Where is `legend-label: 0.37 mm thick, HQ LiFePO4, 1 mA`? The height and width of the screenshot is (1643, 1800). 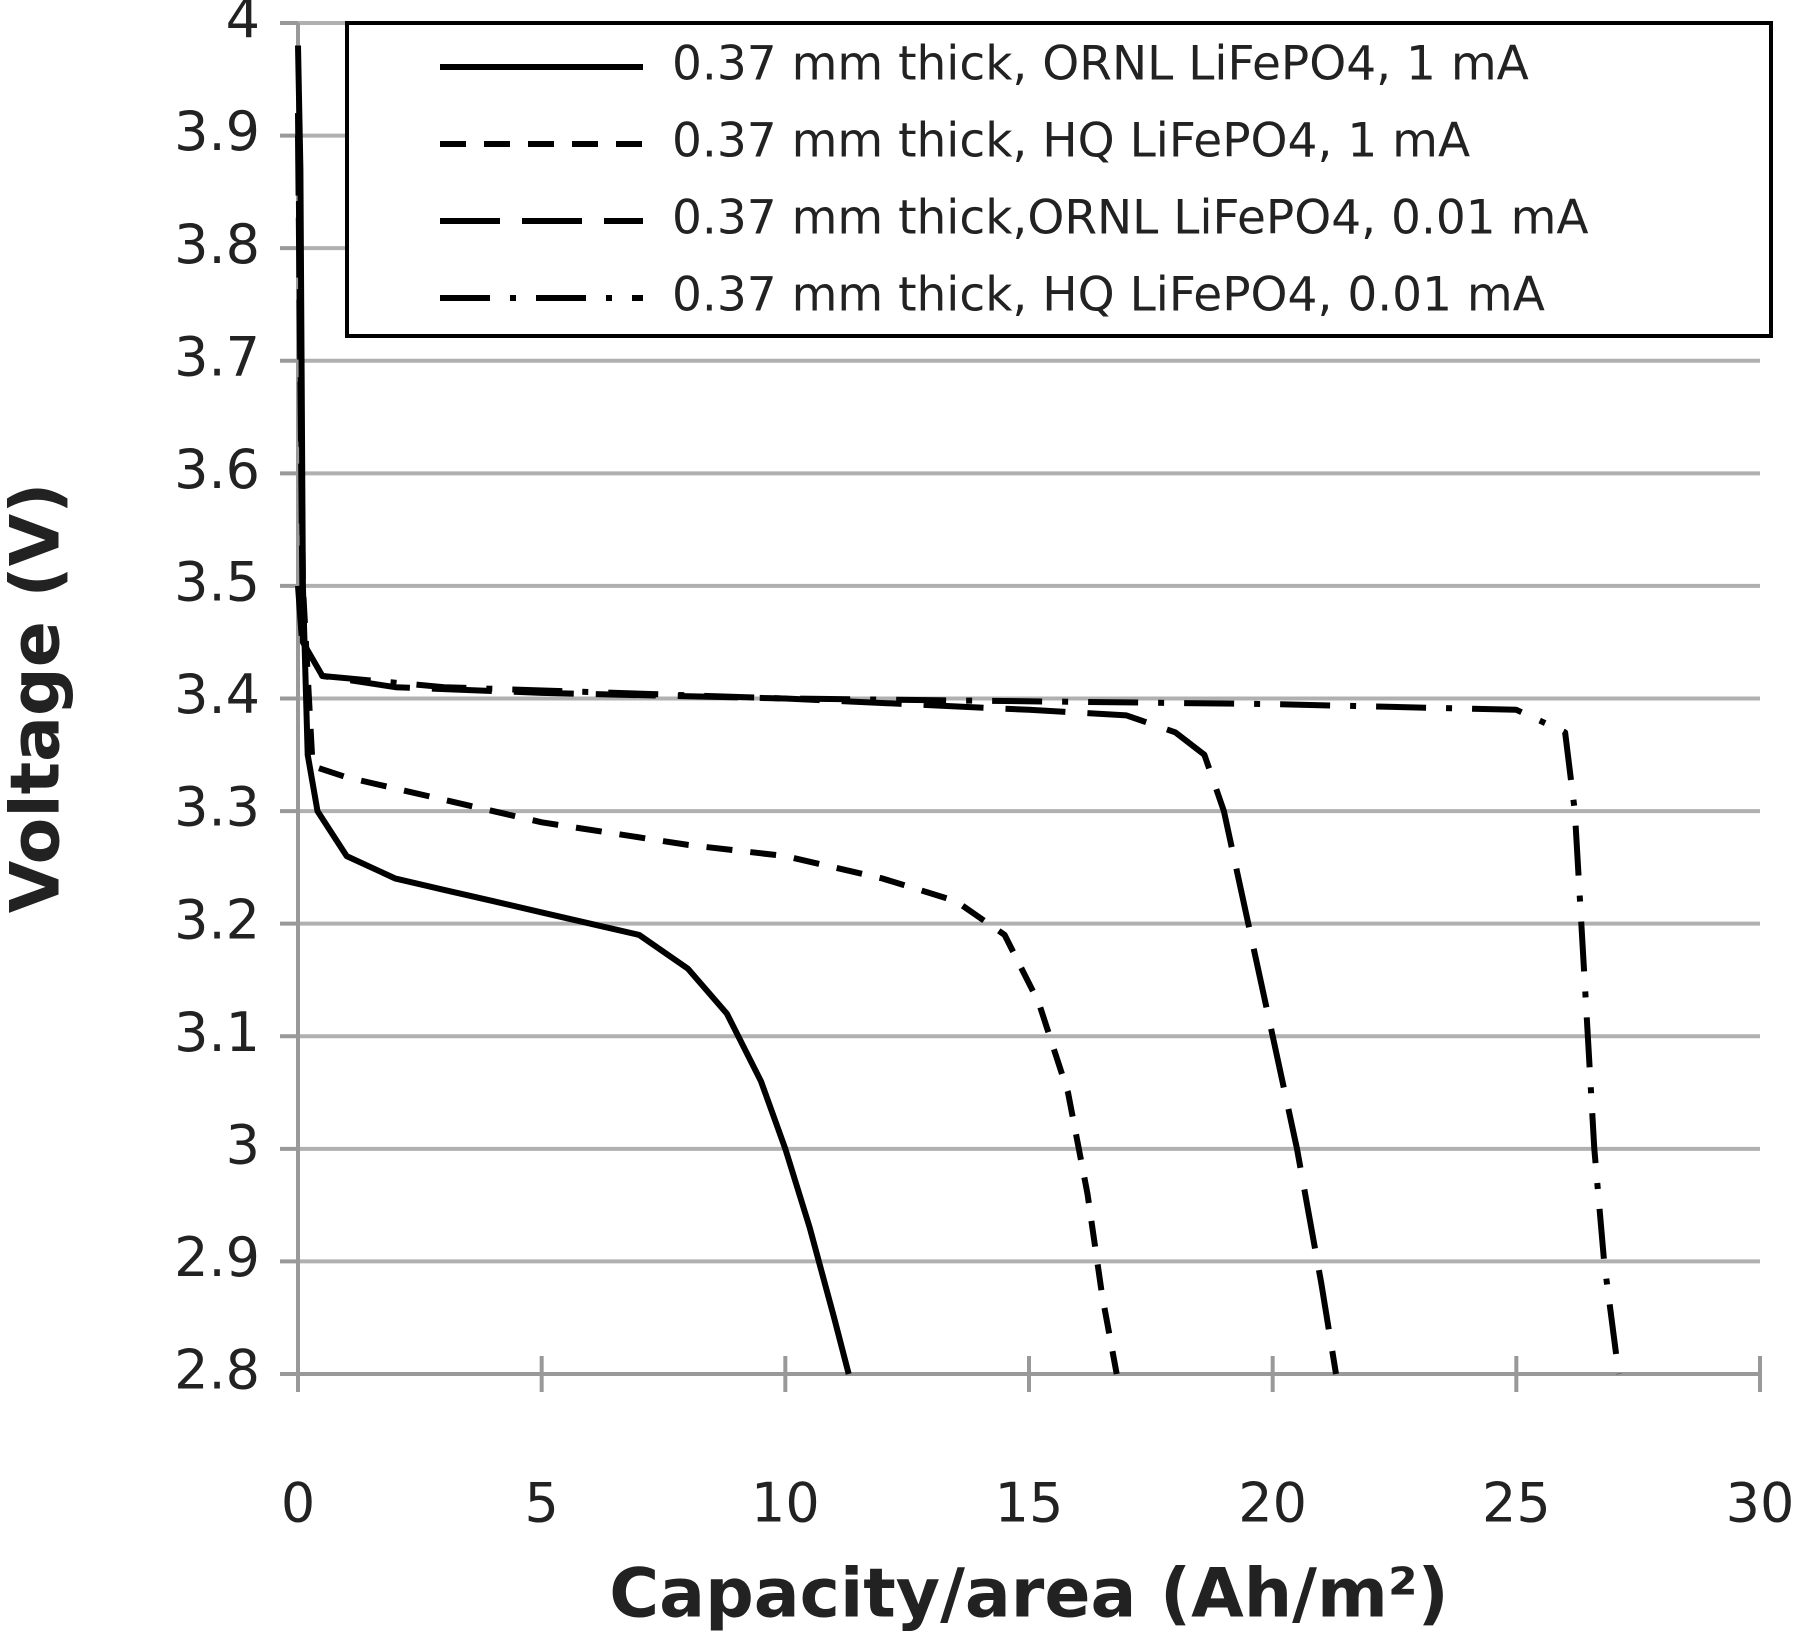
legend-label: 0.37 mm thick, HQ LiFePO4, 1 mA is located at coordinates (1071, 141).